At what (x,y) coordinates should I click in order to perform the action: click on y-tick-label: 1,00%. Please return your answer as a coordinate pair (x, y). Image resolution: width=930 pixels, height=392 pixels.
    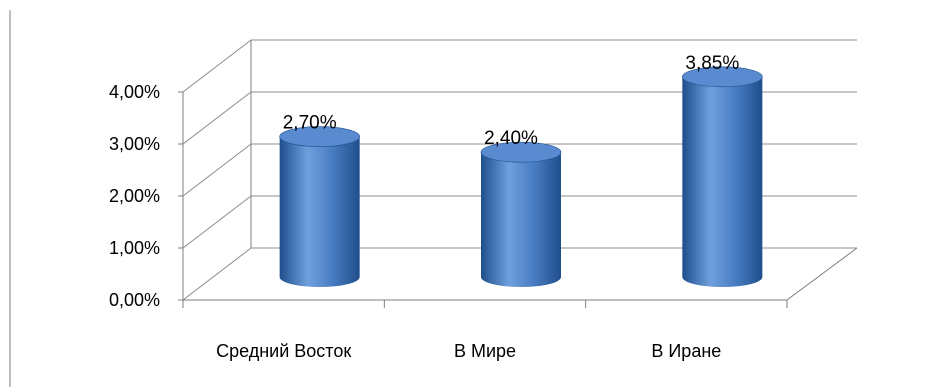
    Looking at the image, I should click on (134, 248).